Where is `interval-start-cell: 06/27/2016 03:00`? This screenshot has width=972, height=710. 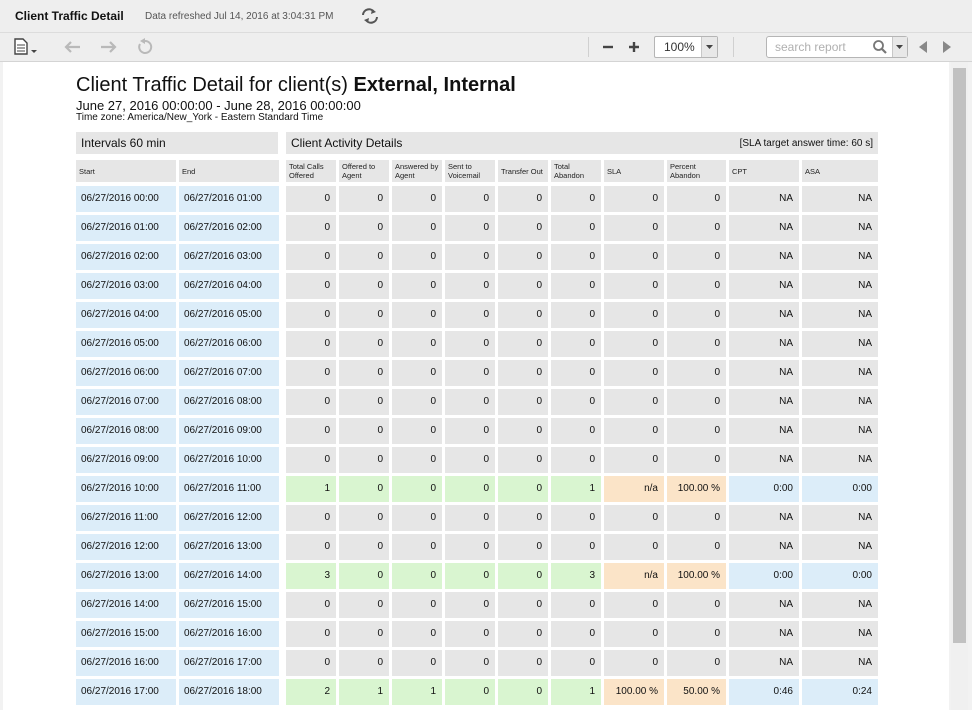
interval-start-cell: 06/27/2016 03:00 is located at coordinates (126, 286).